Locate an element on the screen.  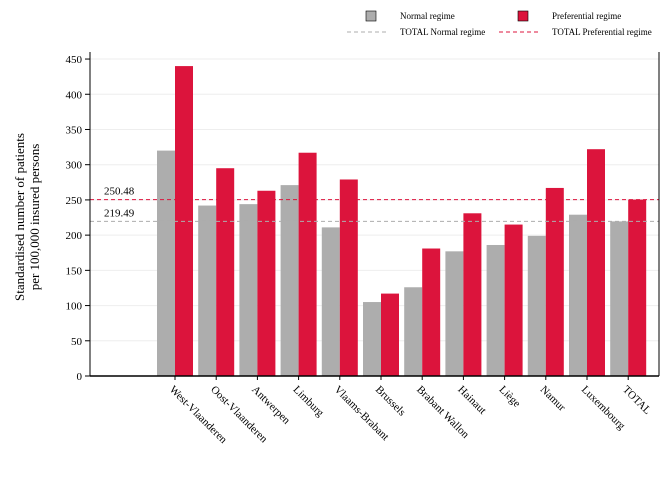
reference-lines: 219.49 250.48 is located at coordinates (374, 204).